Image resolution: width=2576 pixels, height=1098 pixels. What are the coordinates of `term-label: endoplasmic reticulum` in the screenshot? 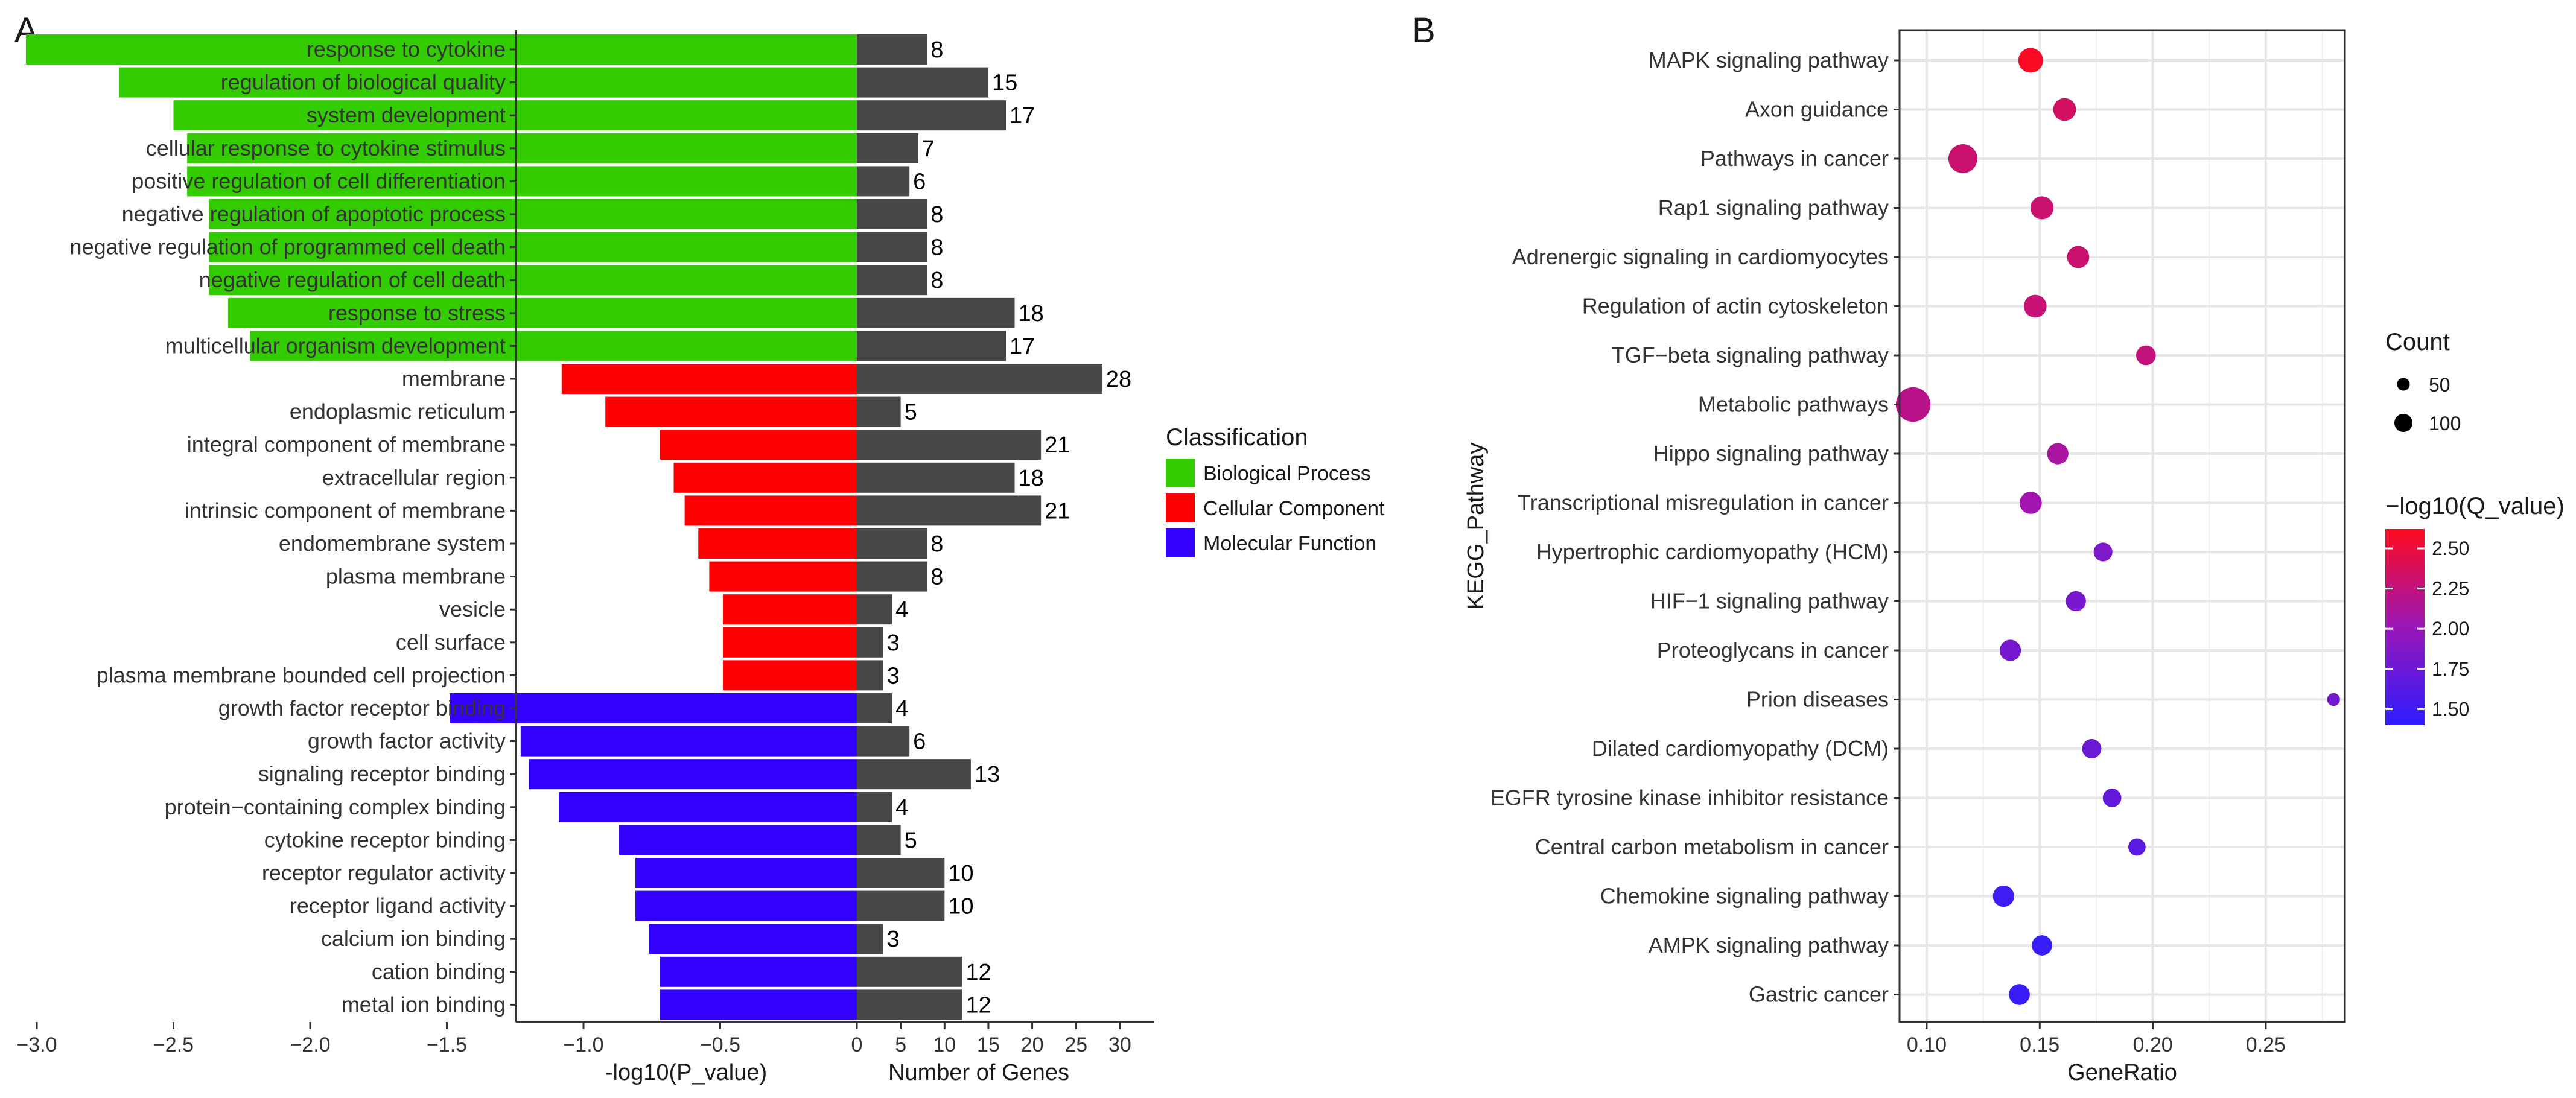 It's located at (398, 411).